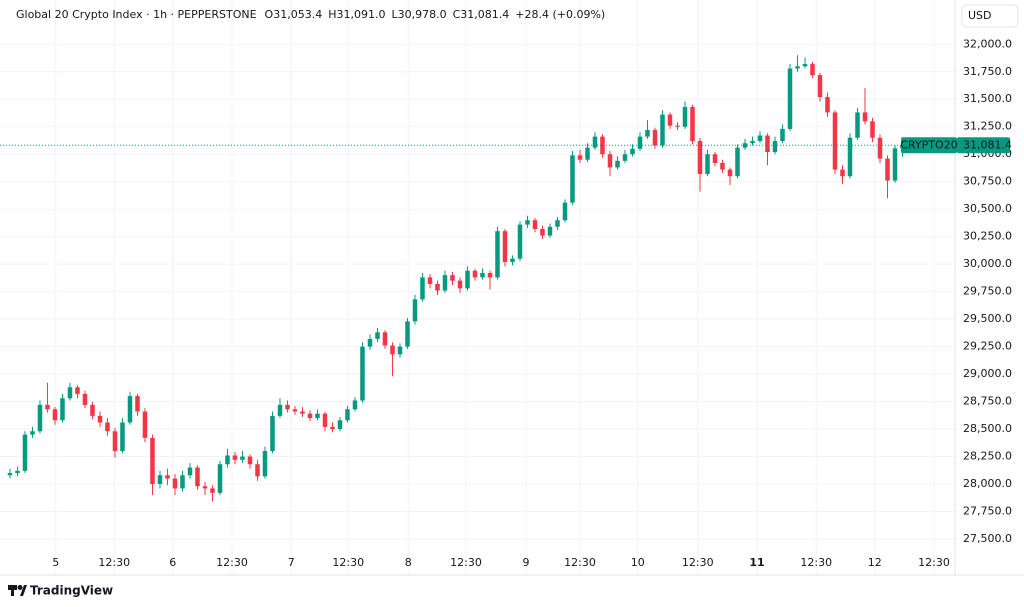 This screenshot has width=1024, height=607. What do you see at coordinates (987, 71) in the screenshot?
I see `y-tick-label: 31,750.0` at bounding box center [987, 71].